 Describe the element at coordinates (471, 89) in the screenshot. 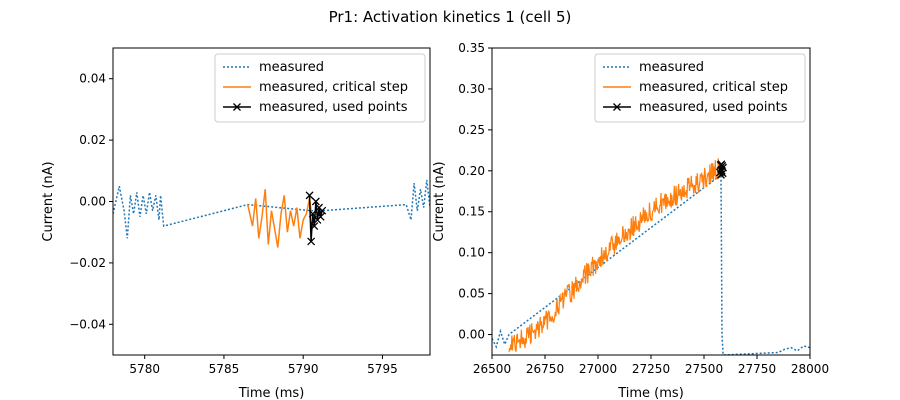

I see `y-tick-label: 0.30` at that location.